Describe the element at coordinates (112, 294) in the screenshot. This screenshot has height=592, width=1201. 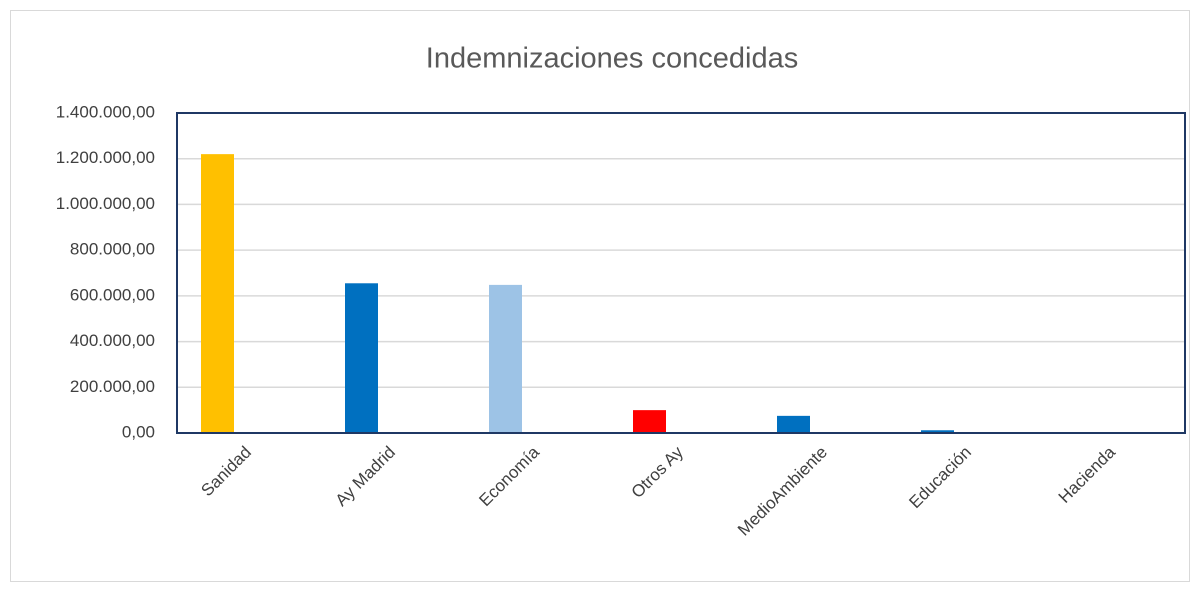
I see `y-tick-label: 600.000,00` at that location.